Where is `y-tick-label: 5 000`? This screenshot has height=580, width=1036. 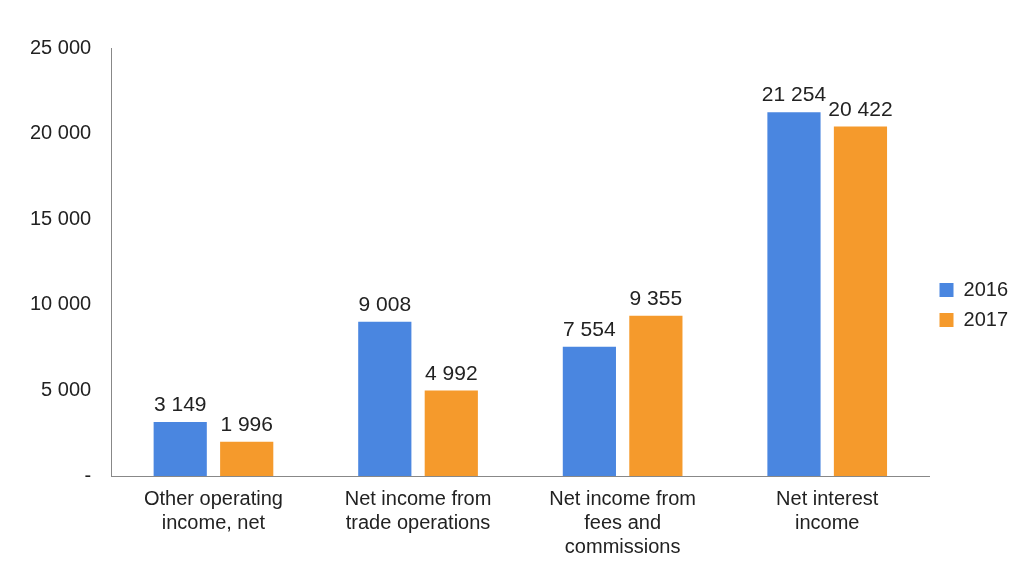
y-tick-label: 5 000 is located at coordinates (66, 388).